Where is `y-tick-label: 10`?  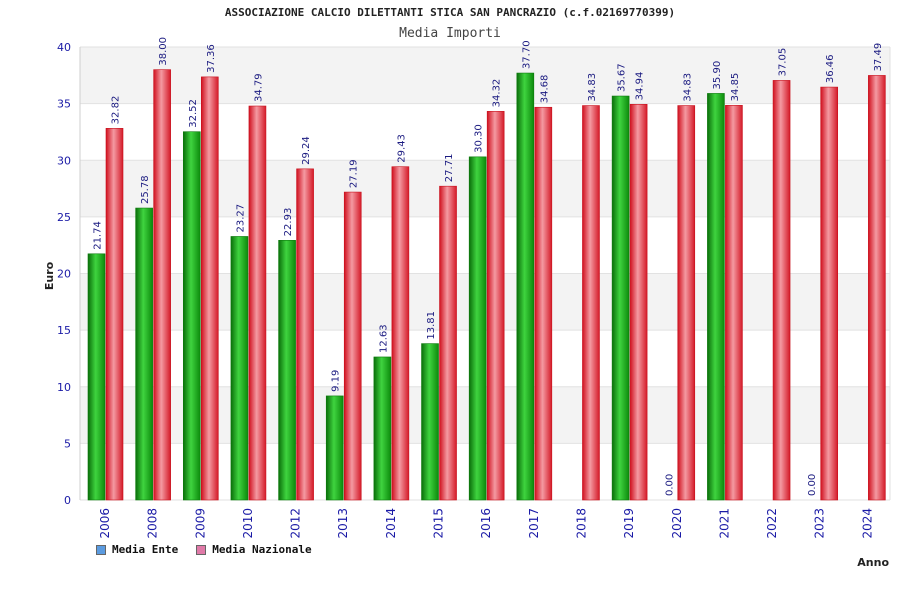
y-tick-label: 10 is located at coordinates (64, 387).